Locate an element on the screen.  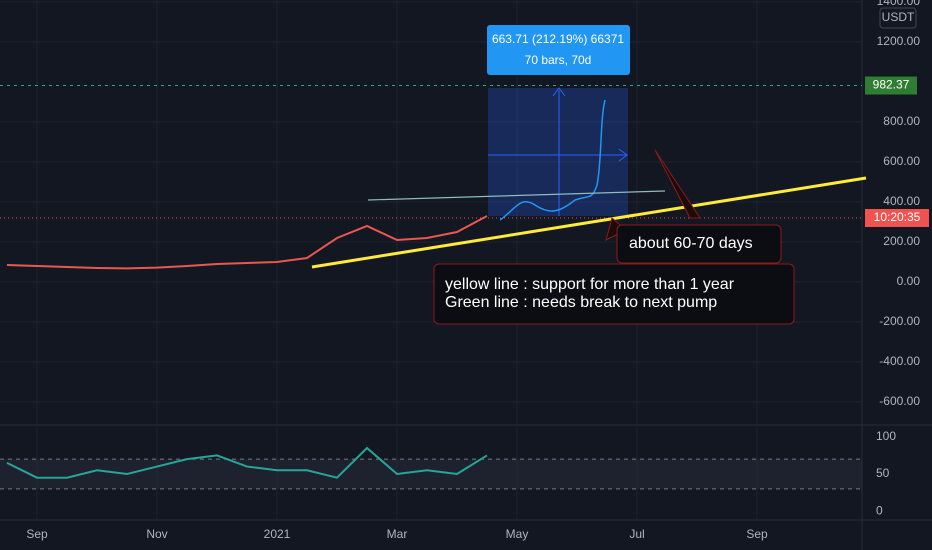
currency: USDT is located at coordinates (898, 17).